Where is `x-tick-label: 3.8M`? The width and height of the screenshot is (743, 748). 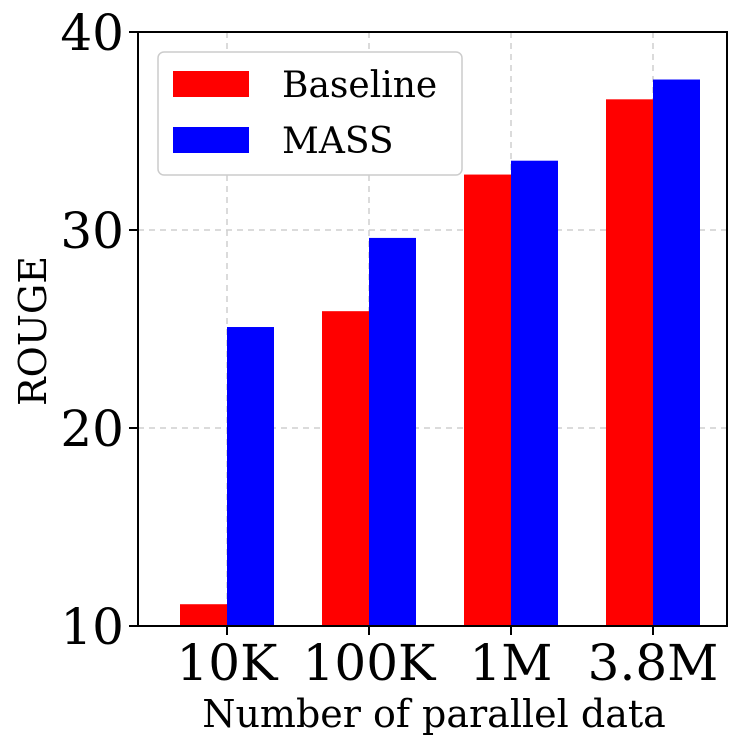
x-tick-label: 3.8M is located at coordinates (653, 663).